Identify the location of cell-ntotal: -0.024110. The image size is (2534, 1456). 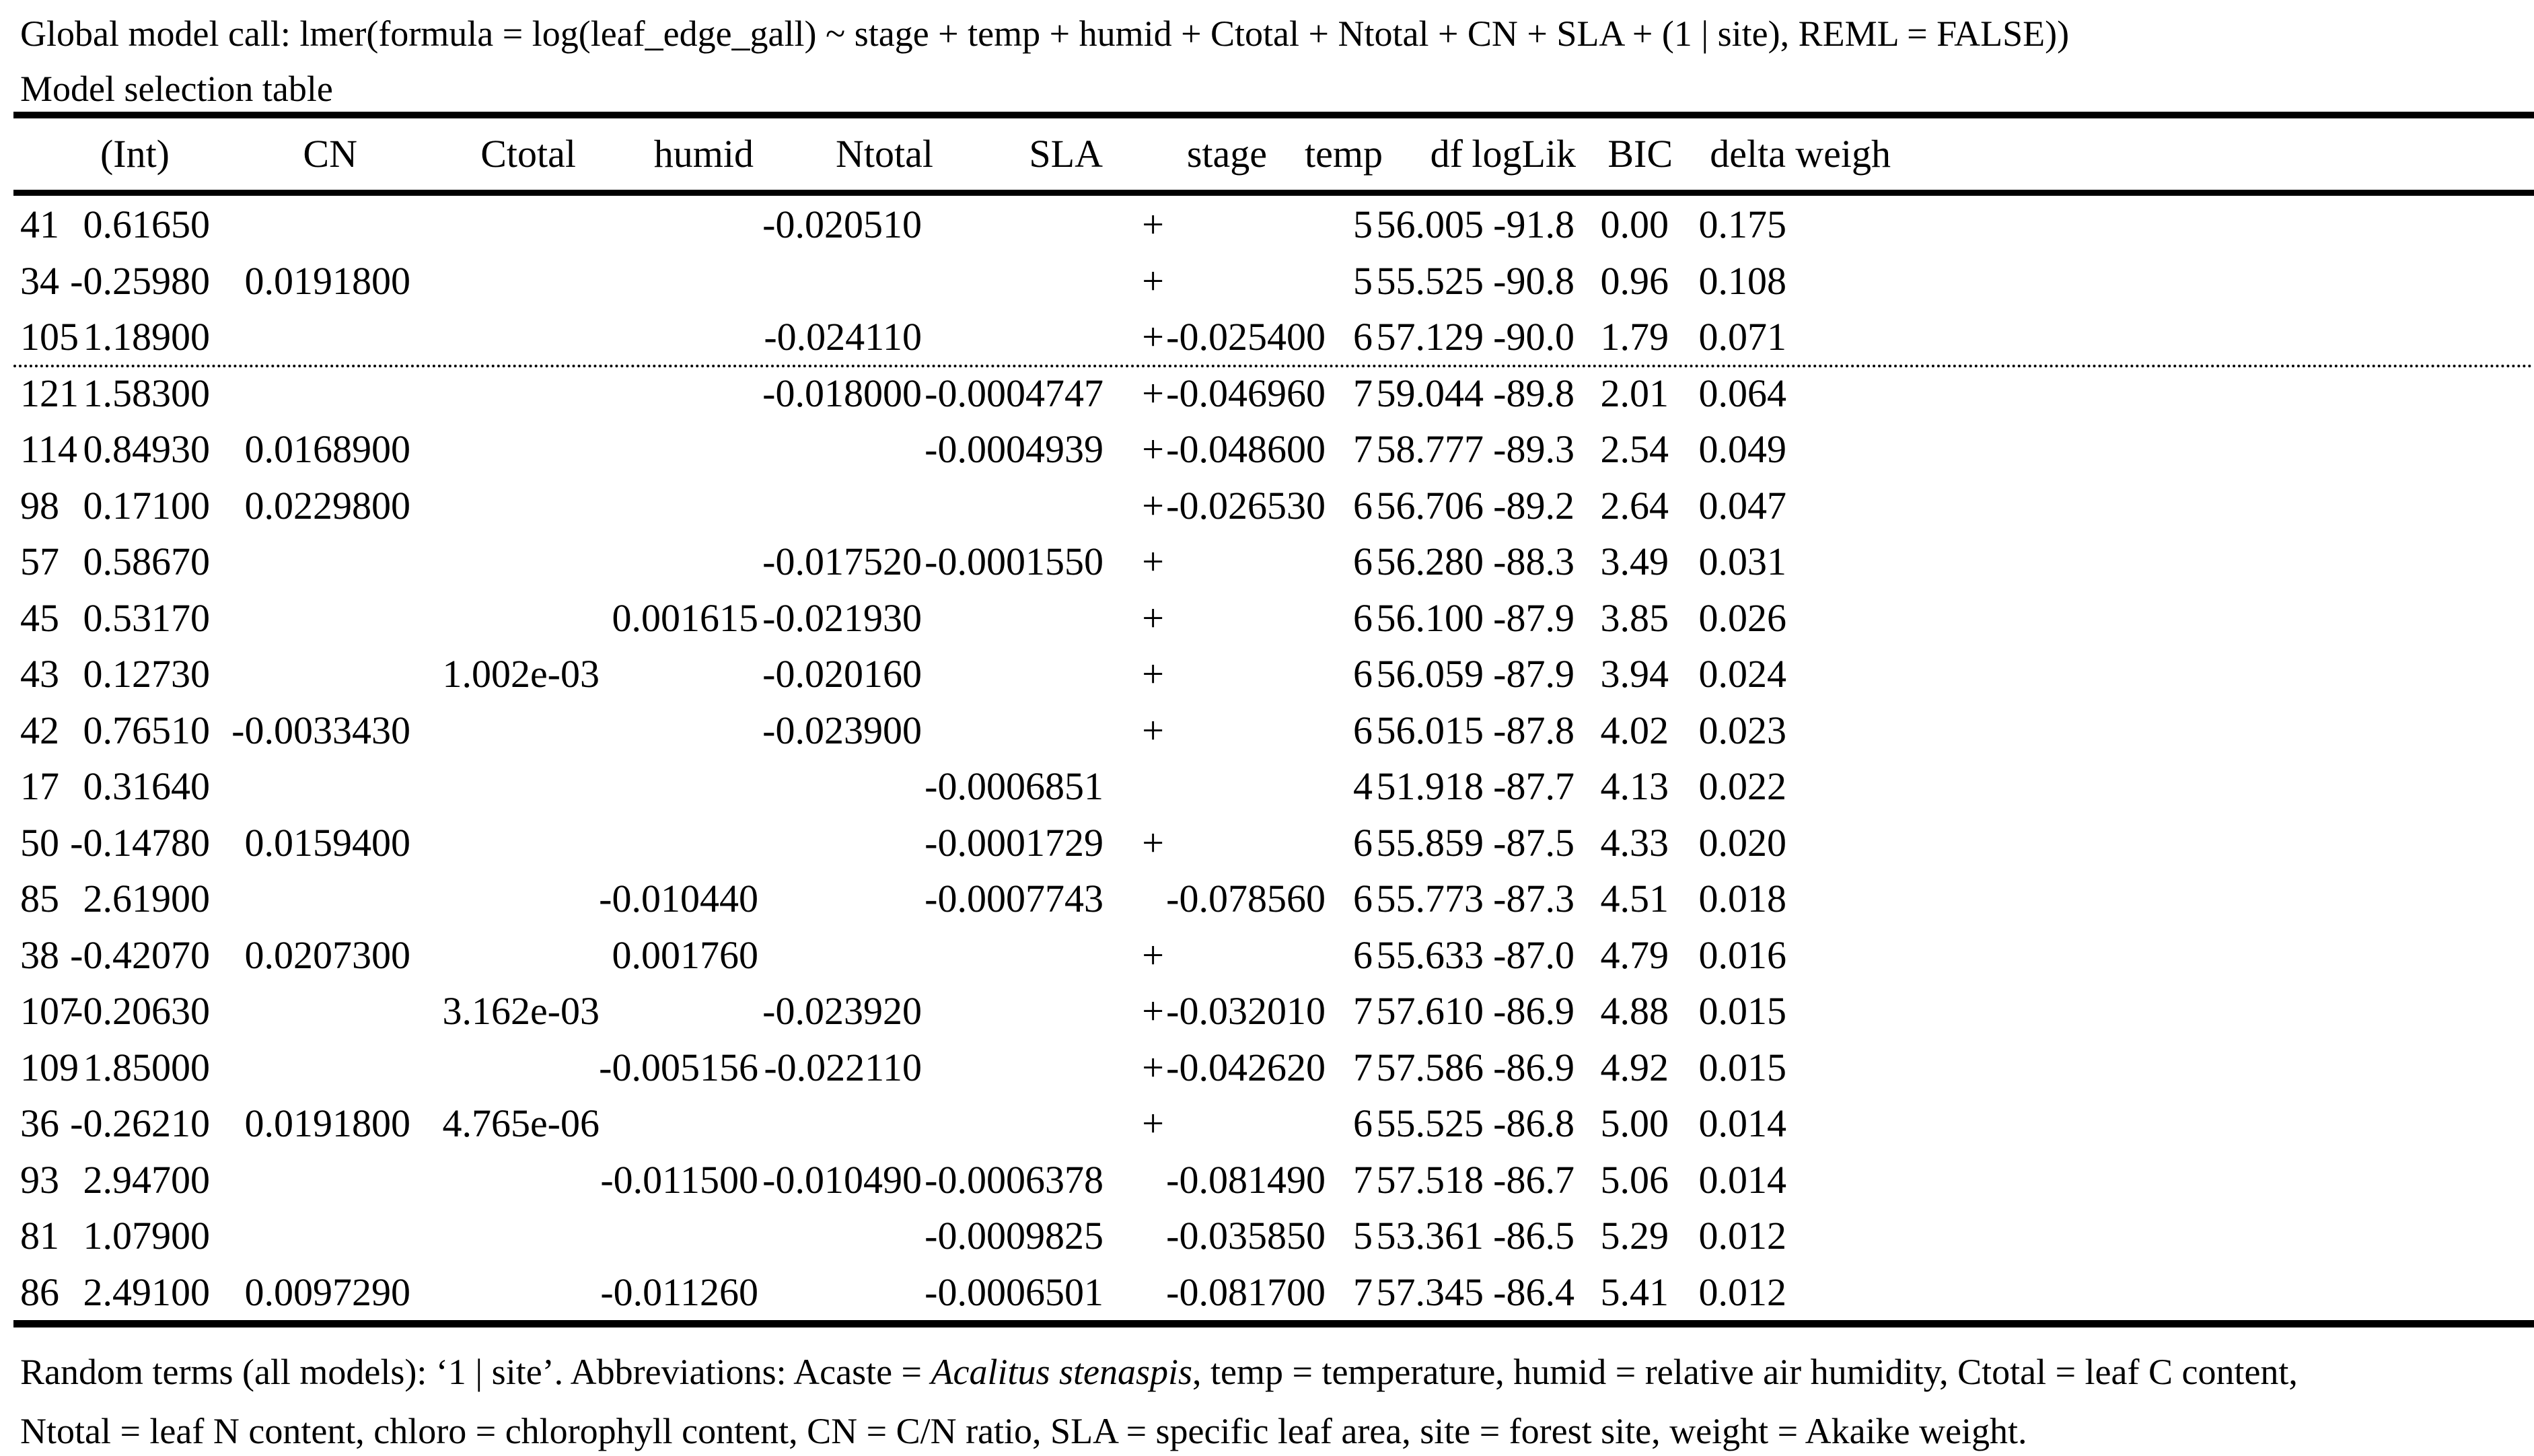
(843, 337).